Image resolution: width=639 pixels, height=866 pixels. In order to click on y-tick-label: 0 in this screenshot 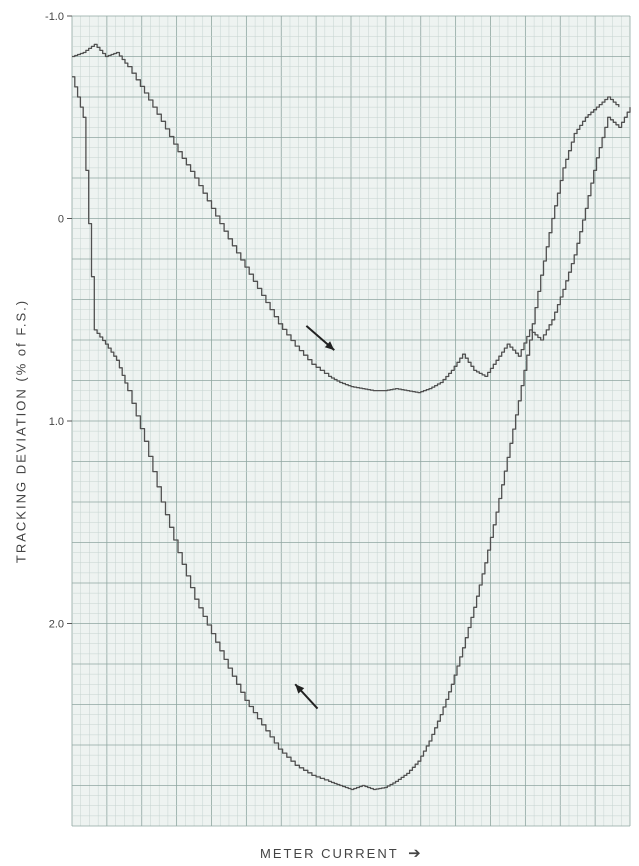, I will do `click(61, 220)`.